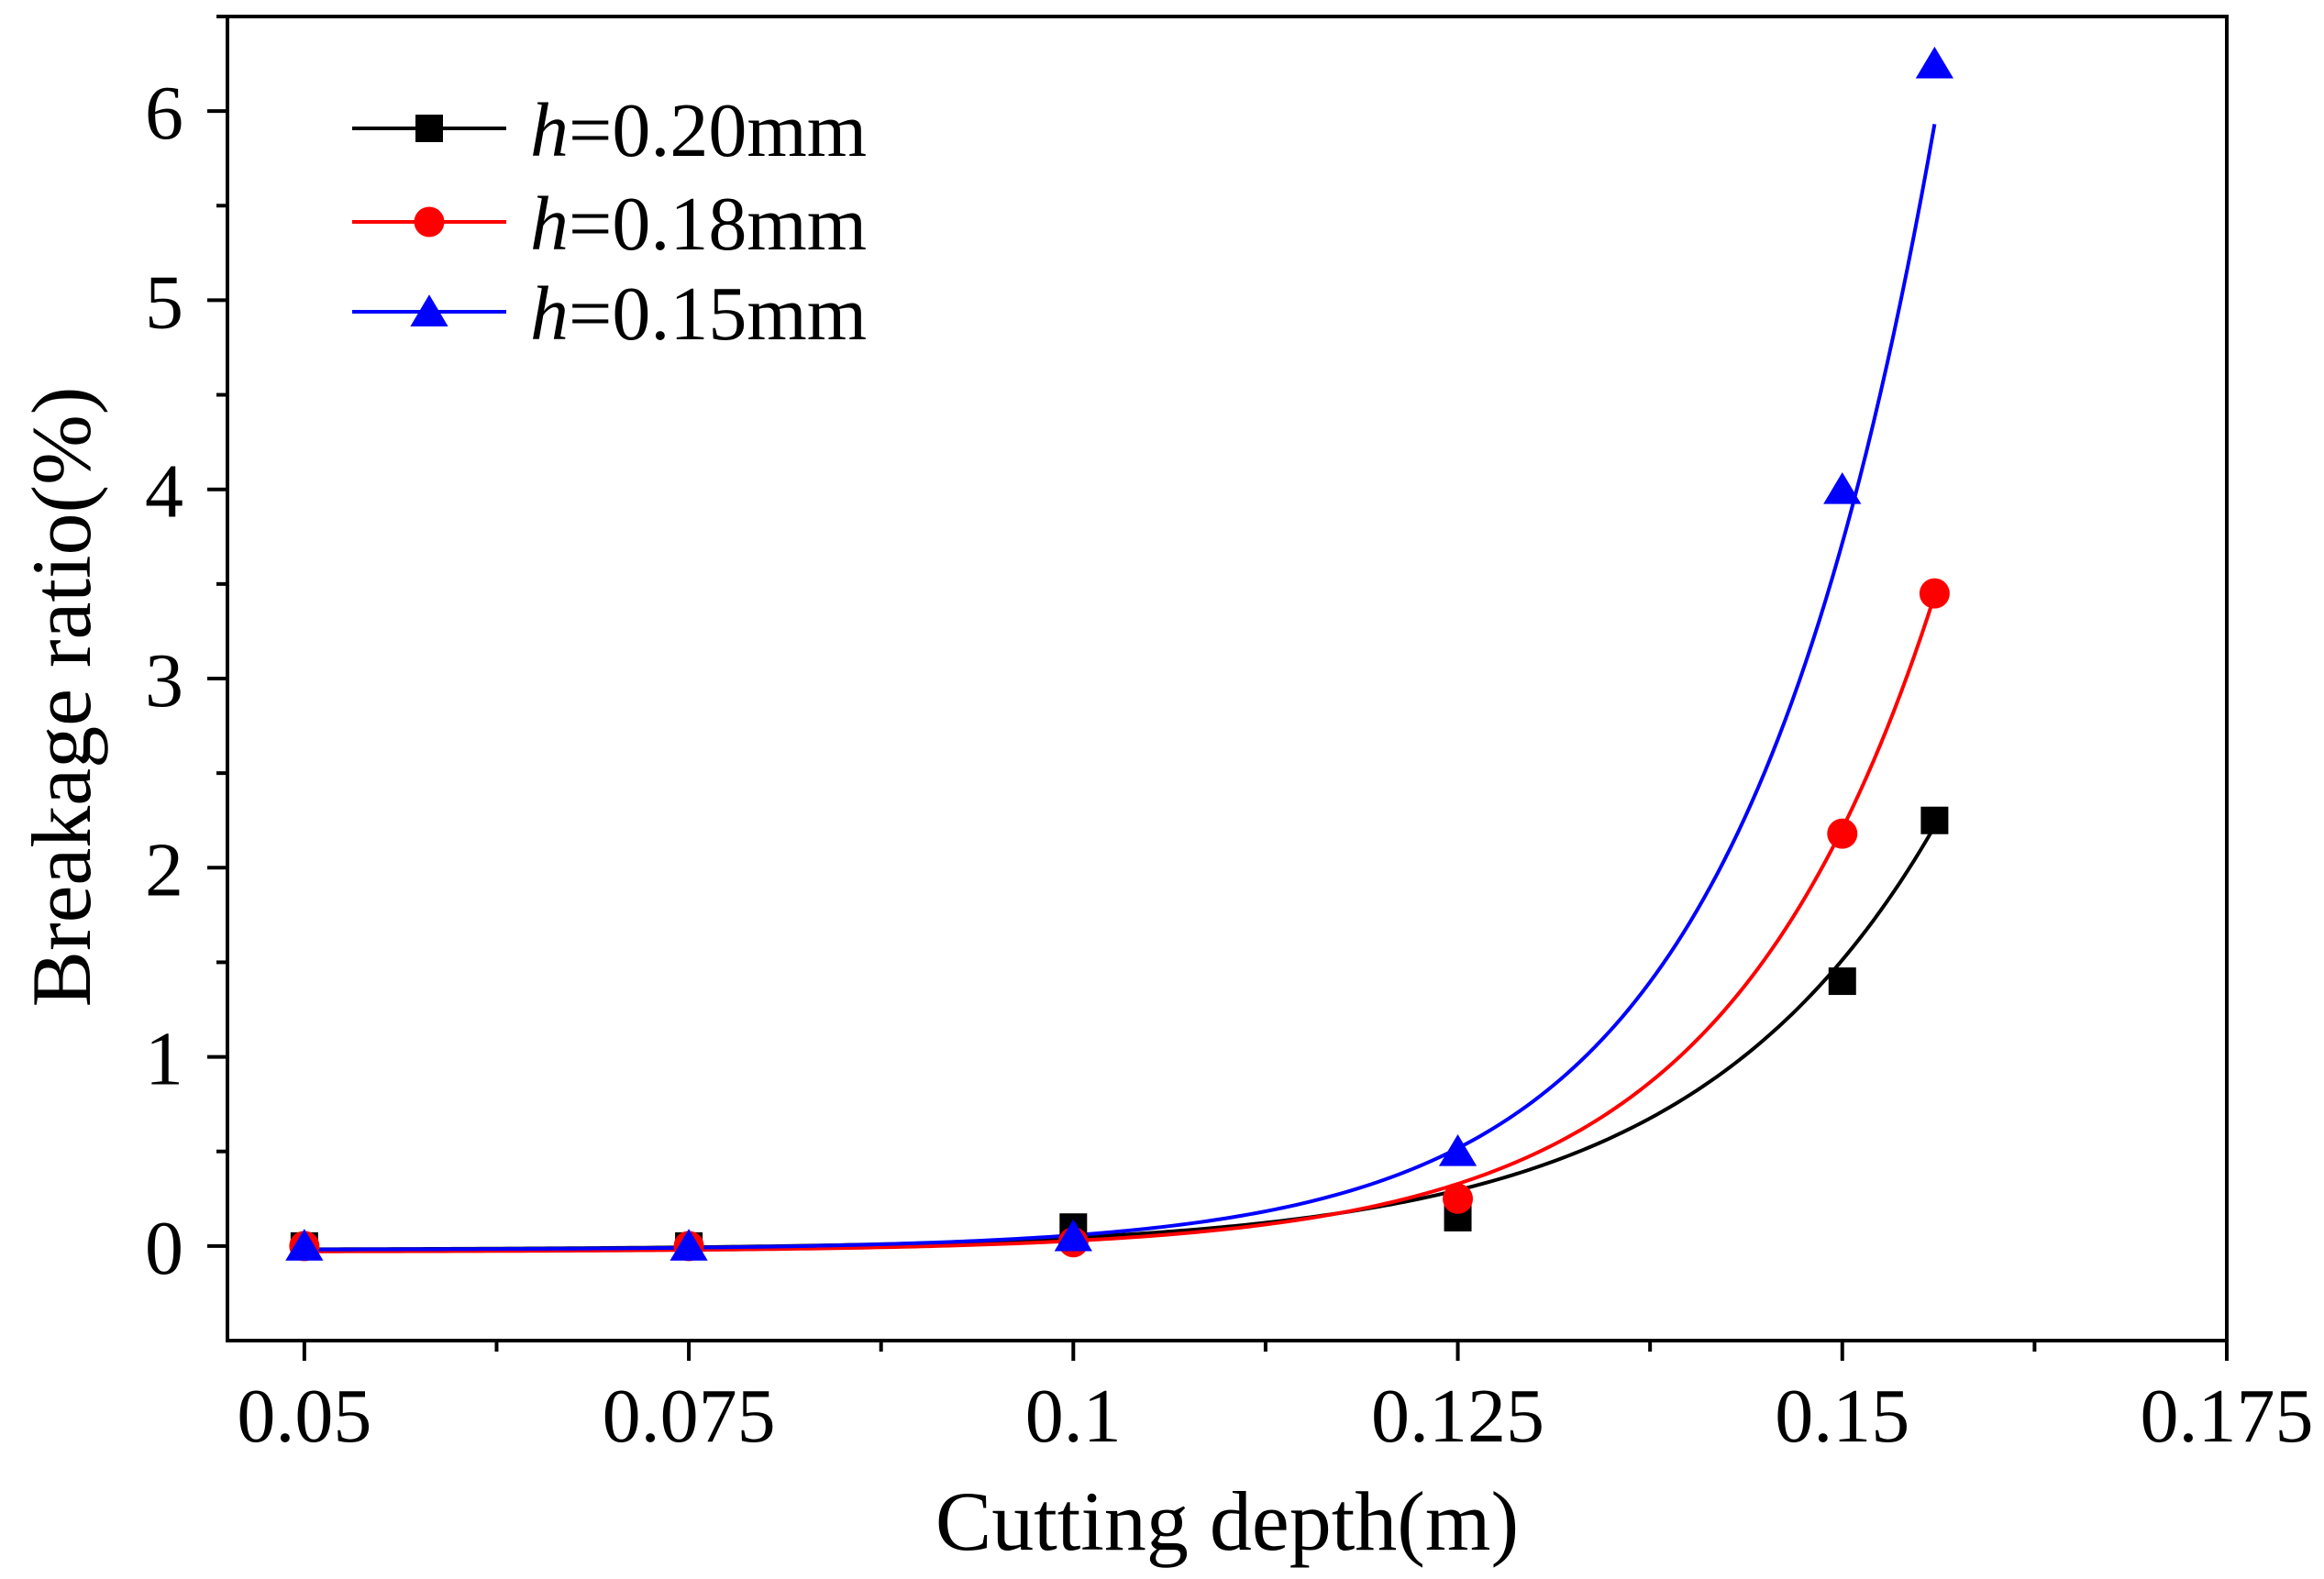 The height and width of the screenshot is (1579, 2324). I want to click on x-axis-title: Cutting depth(m), so click(1227, 1521).